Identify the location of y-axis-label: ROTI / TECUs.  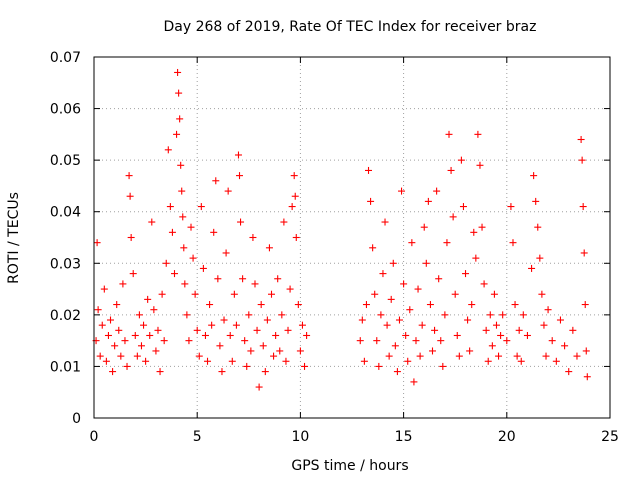
(14, 238).